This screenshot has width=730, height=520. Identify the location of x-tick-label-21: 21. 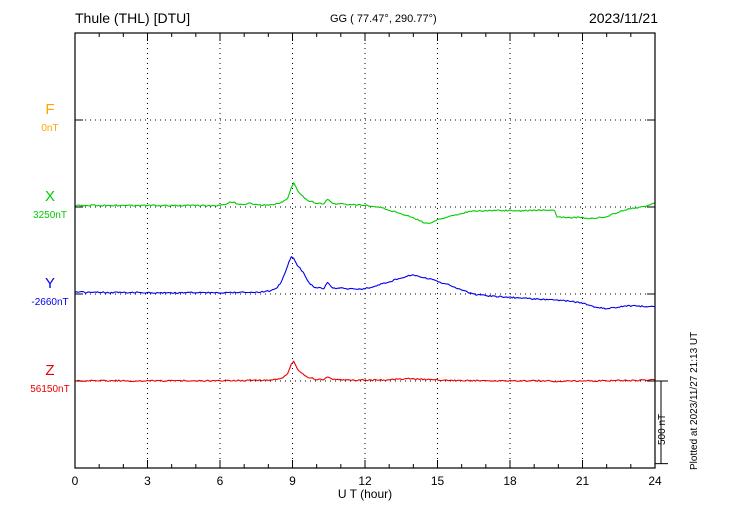
(582, 481).